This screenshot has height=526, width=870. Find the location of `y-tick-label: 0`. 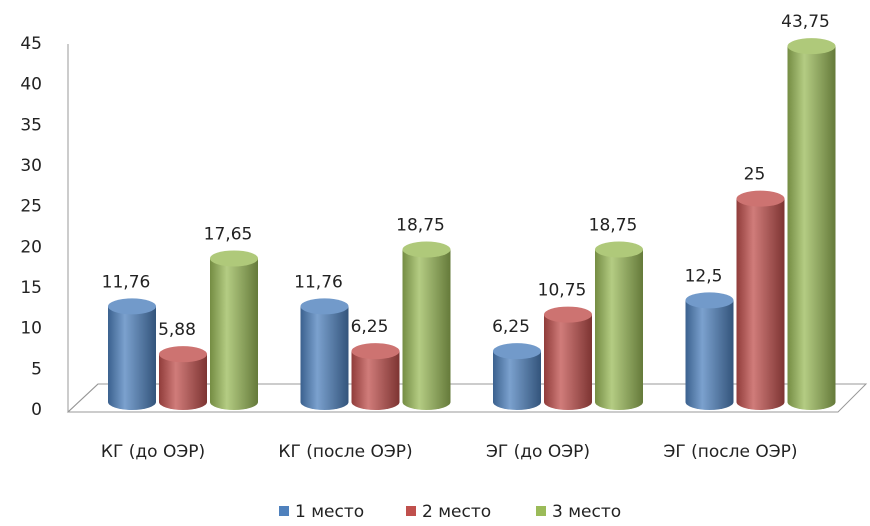

y-tick-label: 0 is located at coordinates (36, 410).